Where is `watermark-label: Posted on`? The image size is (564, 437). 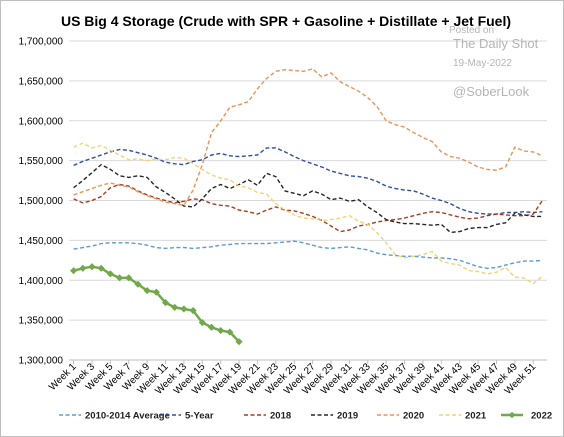
watermark-label: Posted on is located at coordinates (471, 30).